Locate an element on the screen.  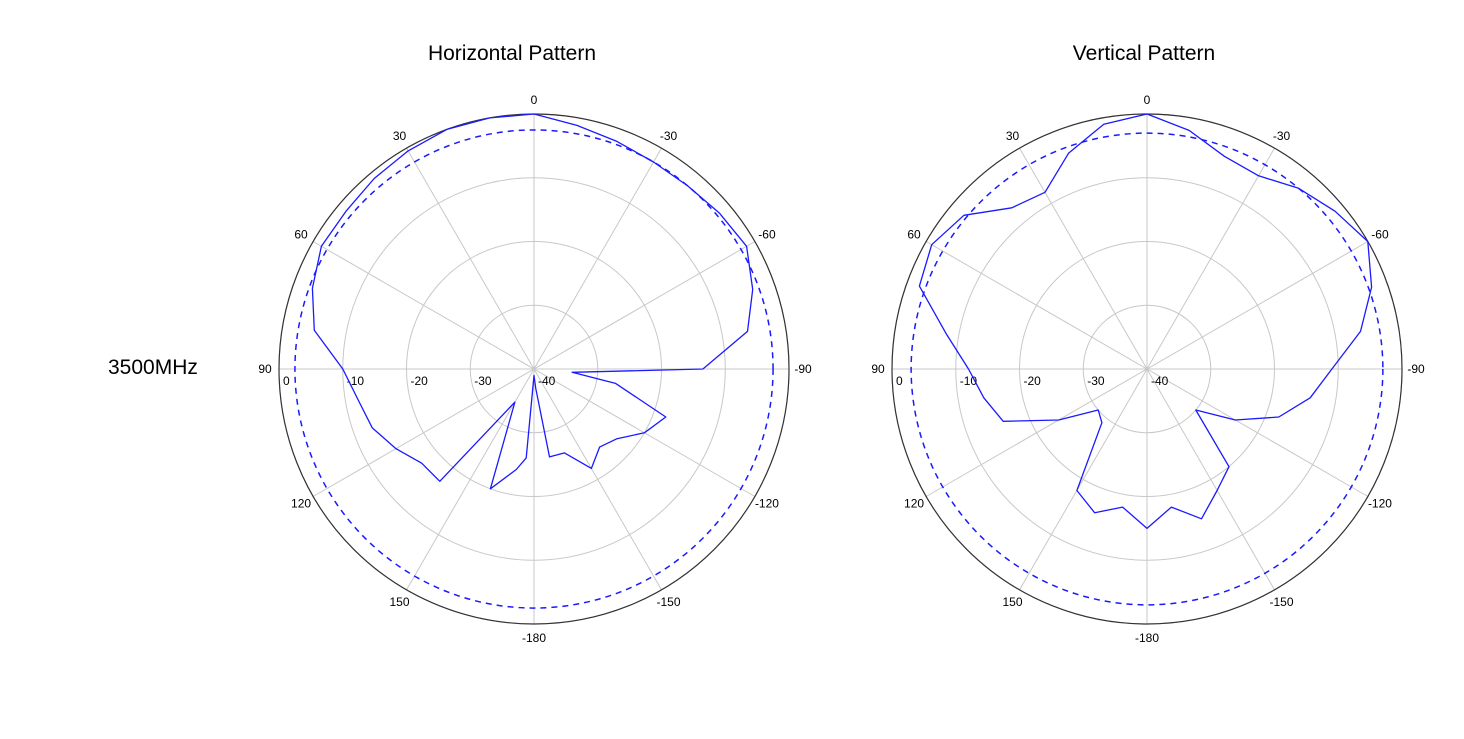
horizontal-pattern-title: Horizontal Pattern is located at coordinates (512, 53).